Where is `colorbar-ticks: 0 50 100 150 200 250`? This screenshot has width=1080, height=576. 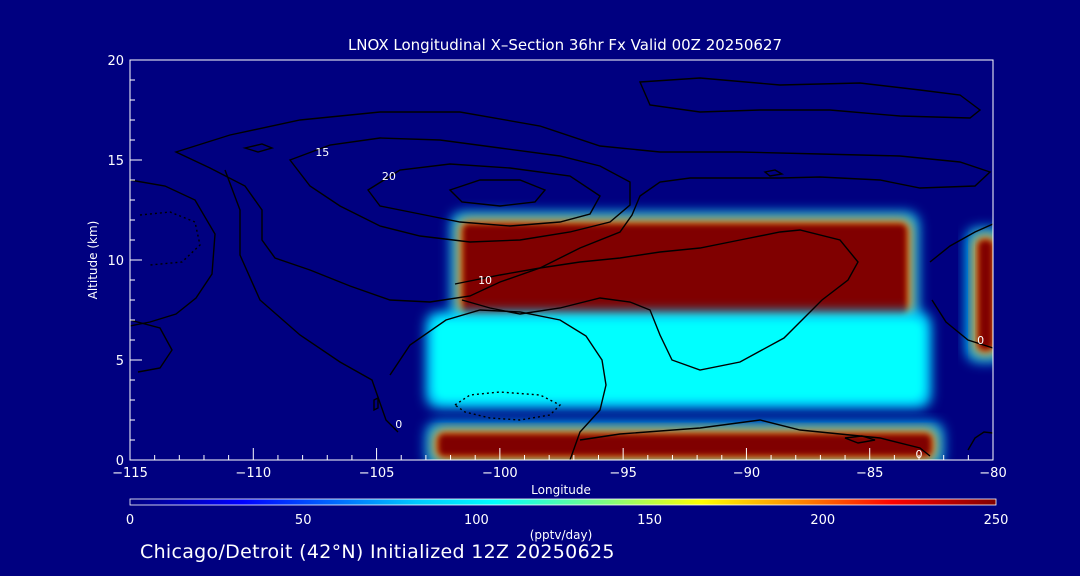
colorbar-ticks: 0 50 100 150 200 250 is located at coordinates (567, 520).